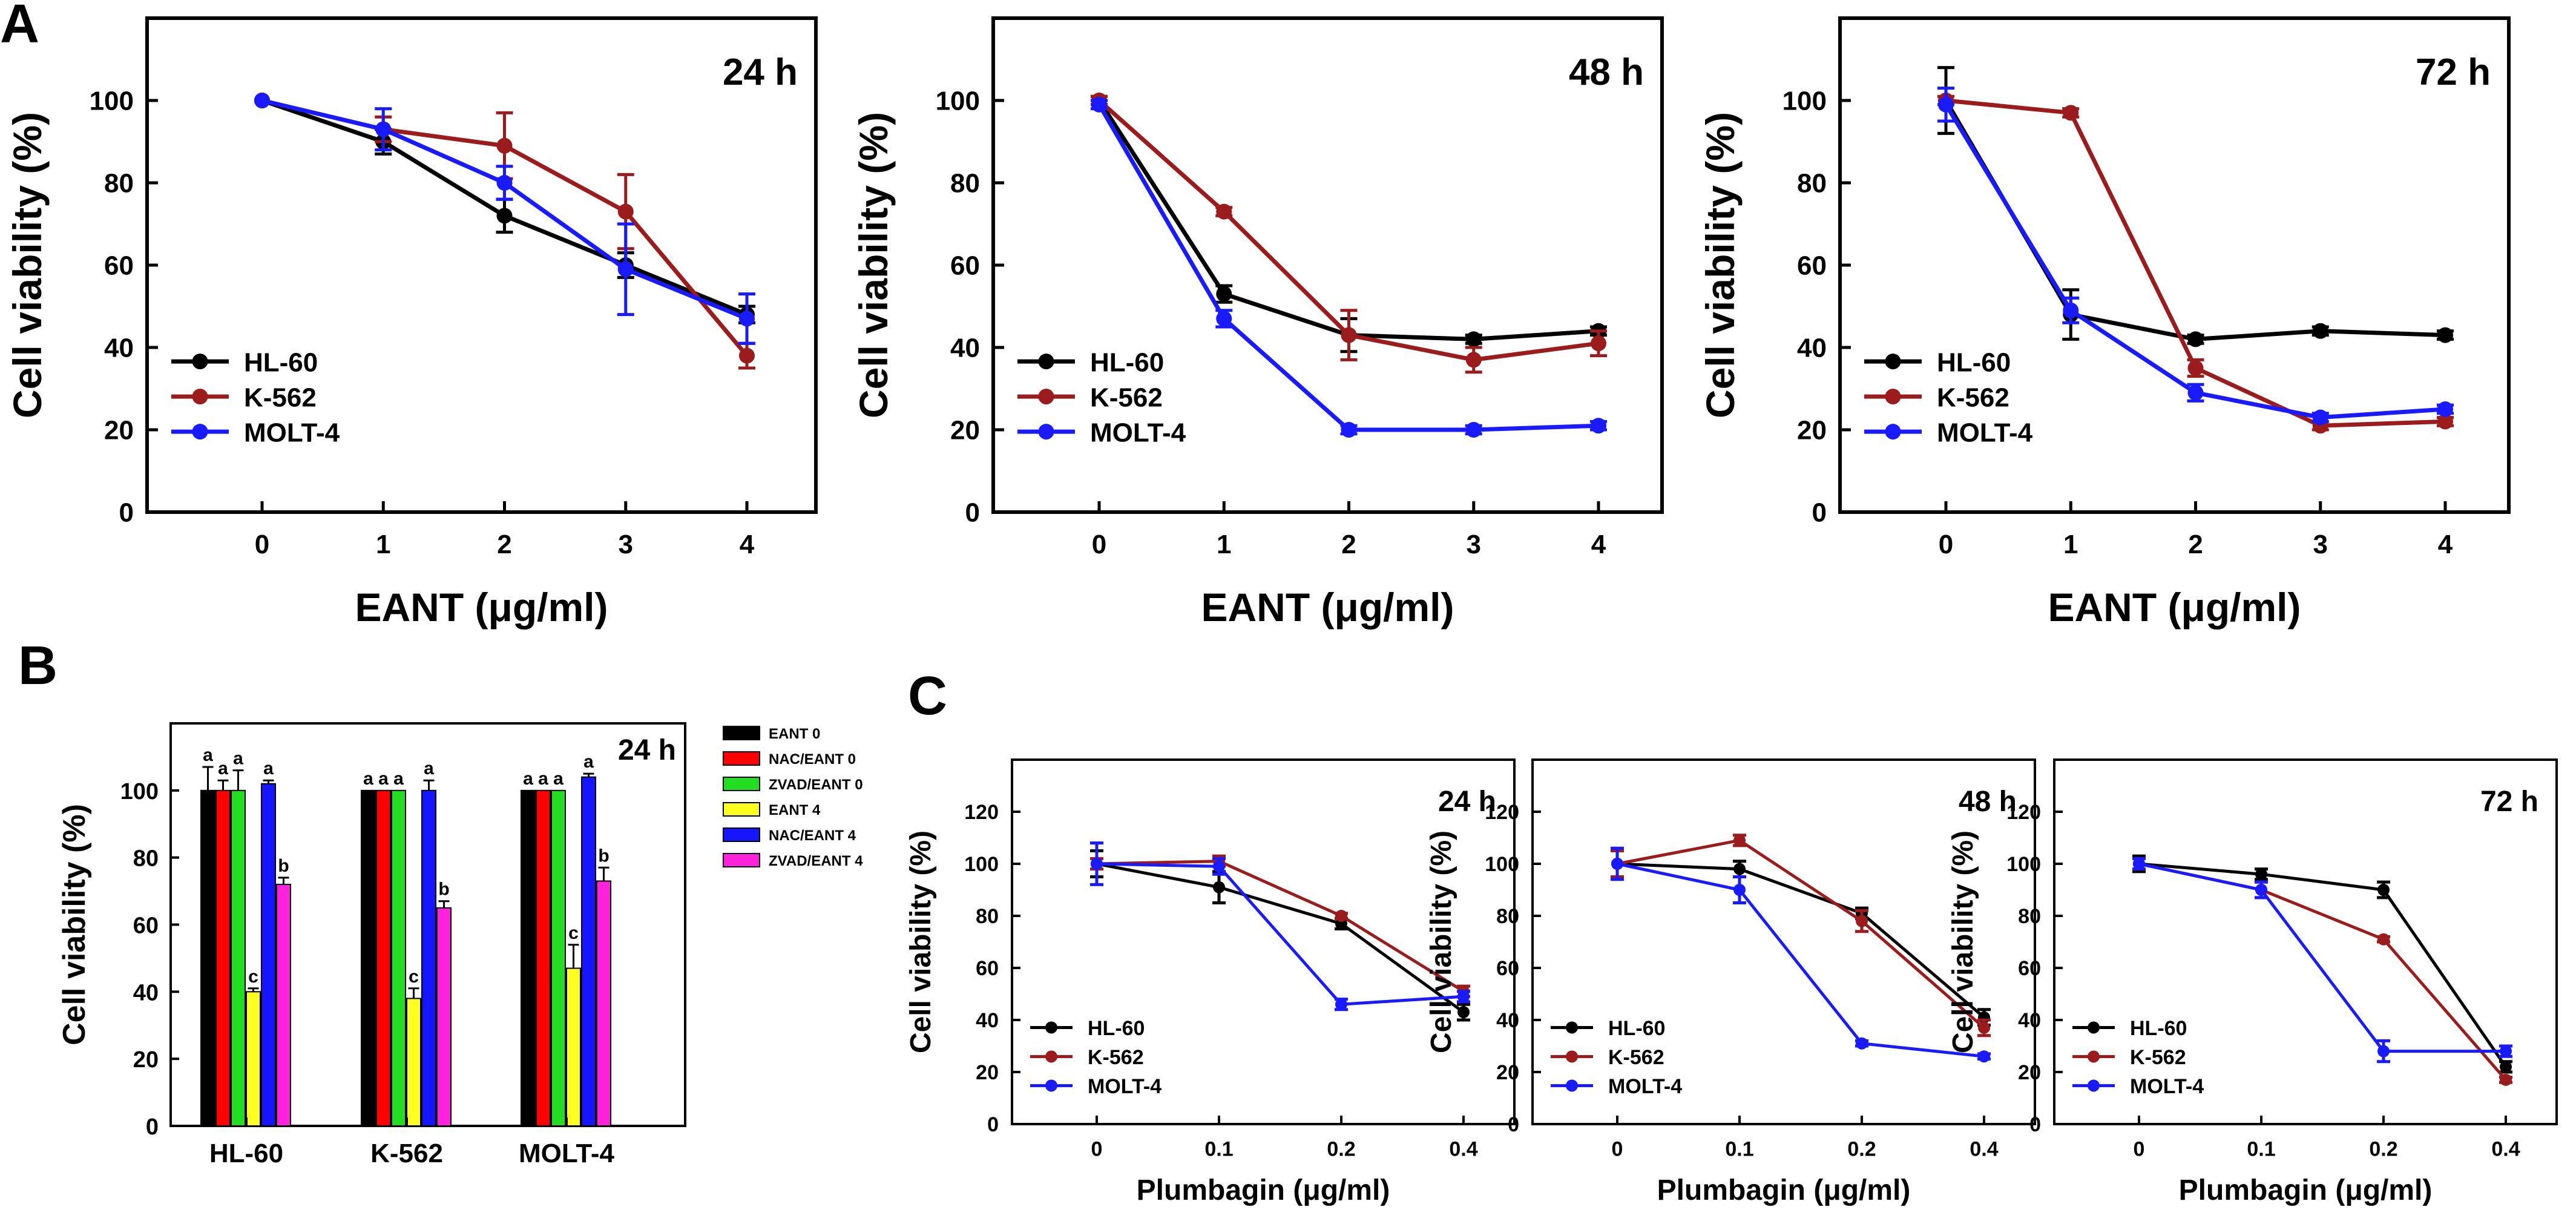 Image resolution: width=2576 pixels, height=1227 pixels. Describe the element at coordinates (1348, 544) in the screenshot. I see `x-tick-label: 2` at that location.